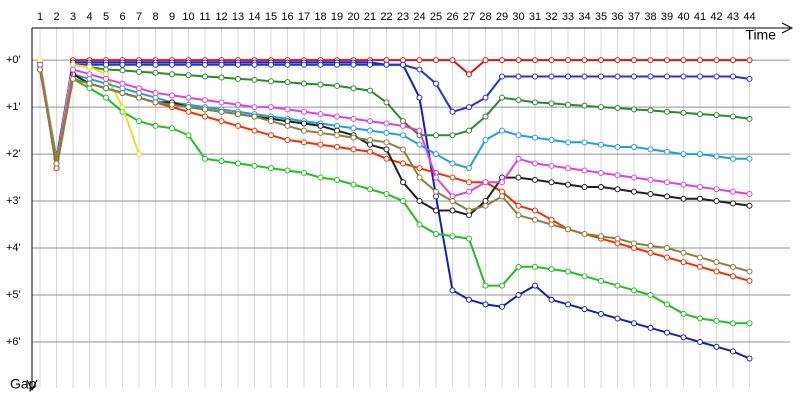 The width and height of the screenshot is (800, 400). What do you see at coordinates (254, 17) in the screenshot?
I see `x-tick-label: 14` at bounding box center [254, 17].